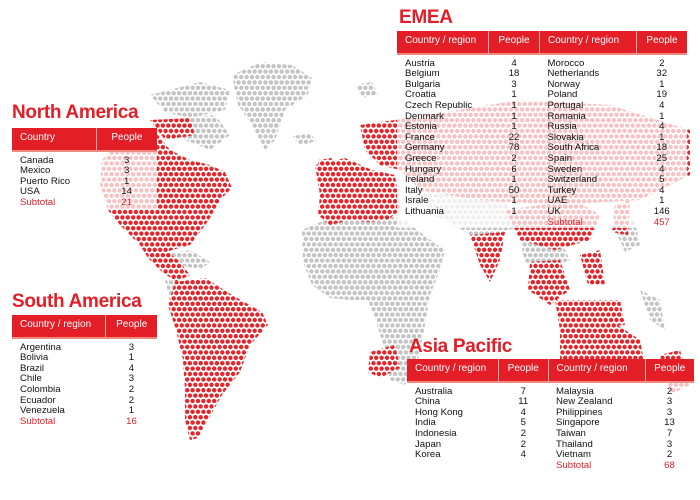 Image resolution: width=700 pixels, height=500 pixels. I want to click on country-cell: Indonesia, so click(436, 433).